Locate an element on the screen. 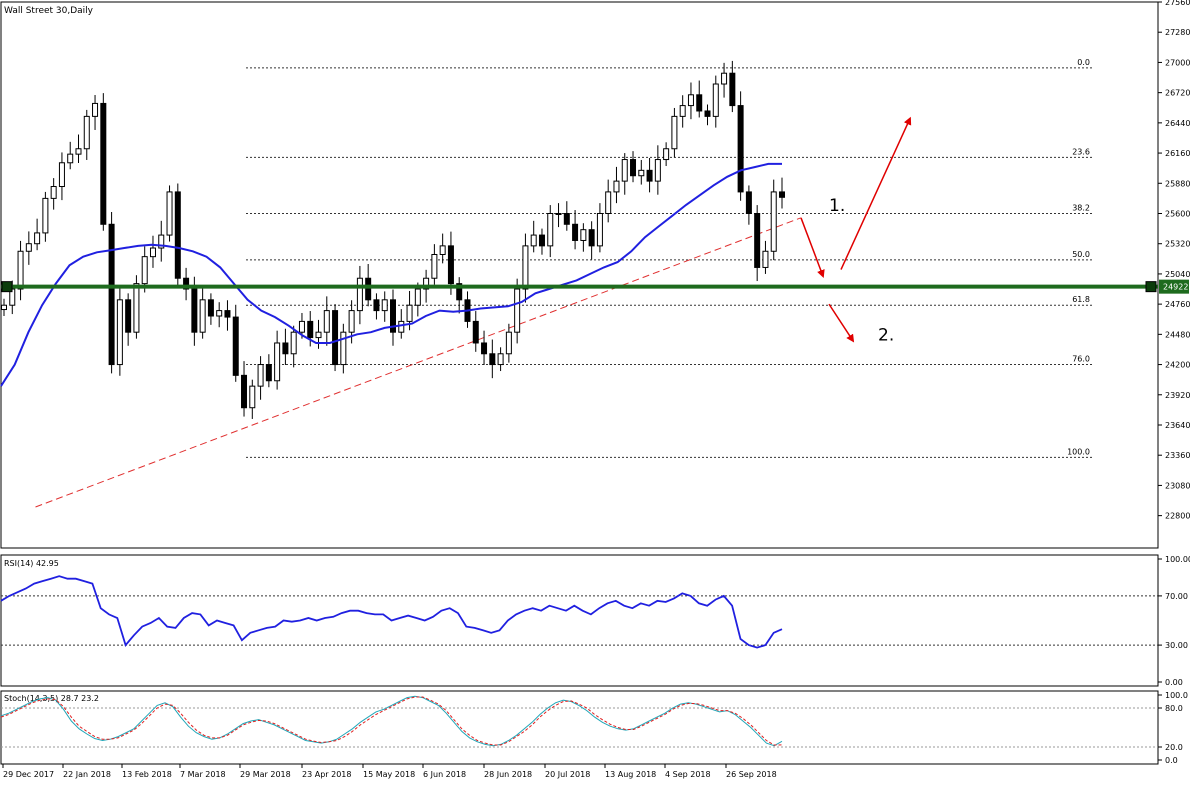  y-tick-label: 25320 is located at coordinates (1177, 244).